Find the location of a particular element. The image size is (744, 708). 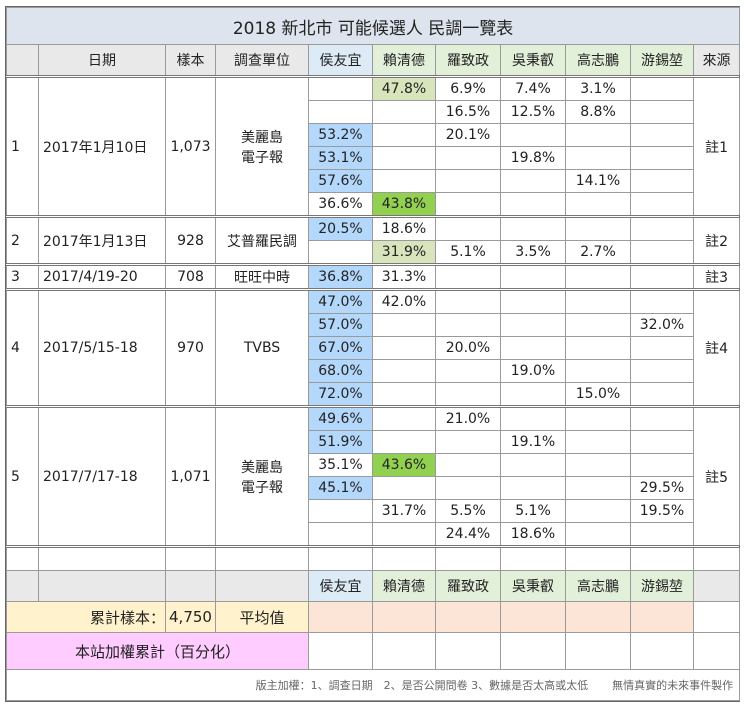

poll-value: 5.5% is located at coordinates (468, 511).